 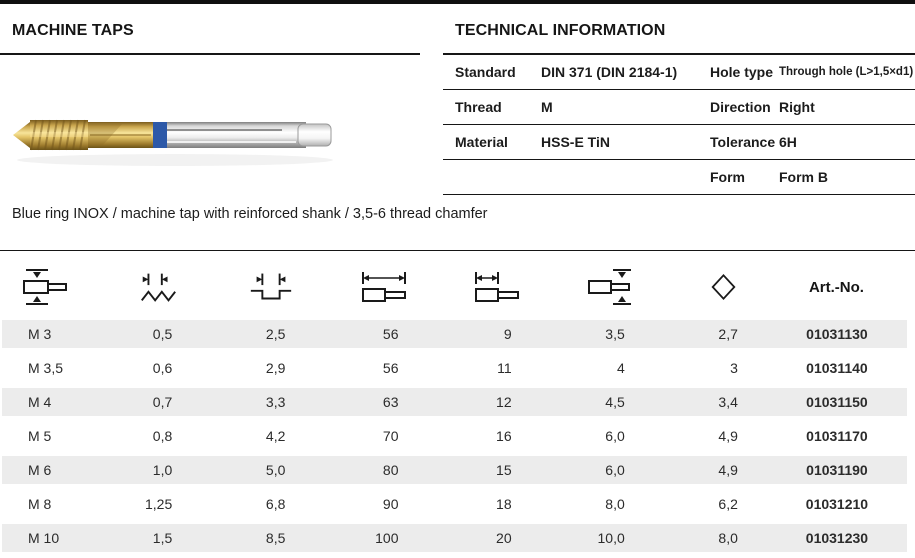 I want to click on size-cell-thread-length: 18, so click(x=504, y=504).